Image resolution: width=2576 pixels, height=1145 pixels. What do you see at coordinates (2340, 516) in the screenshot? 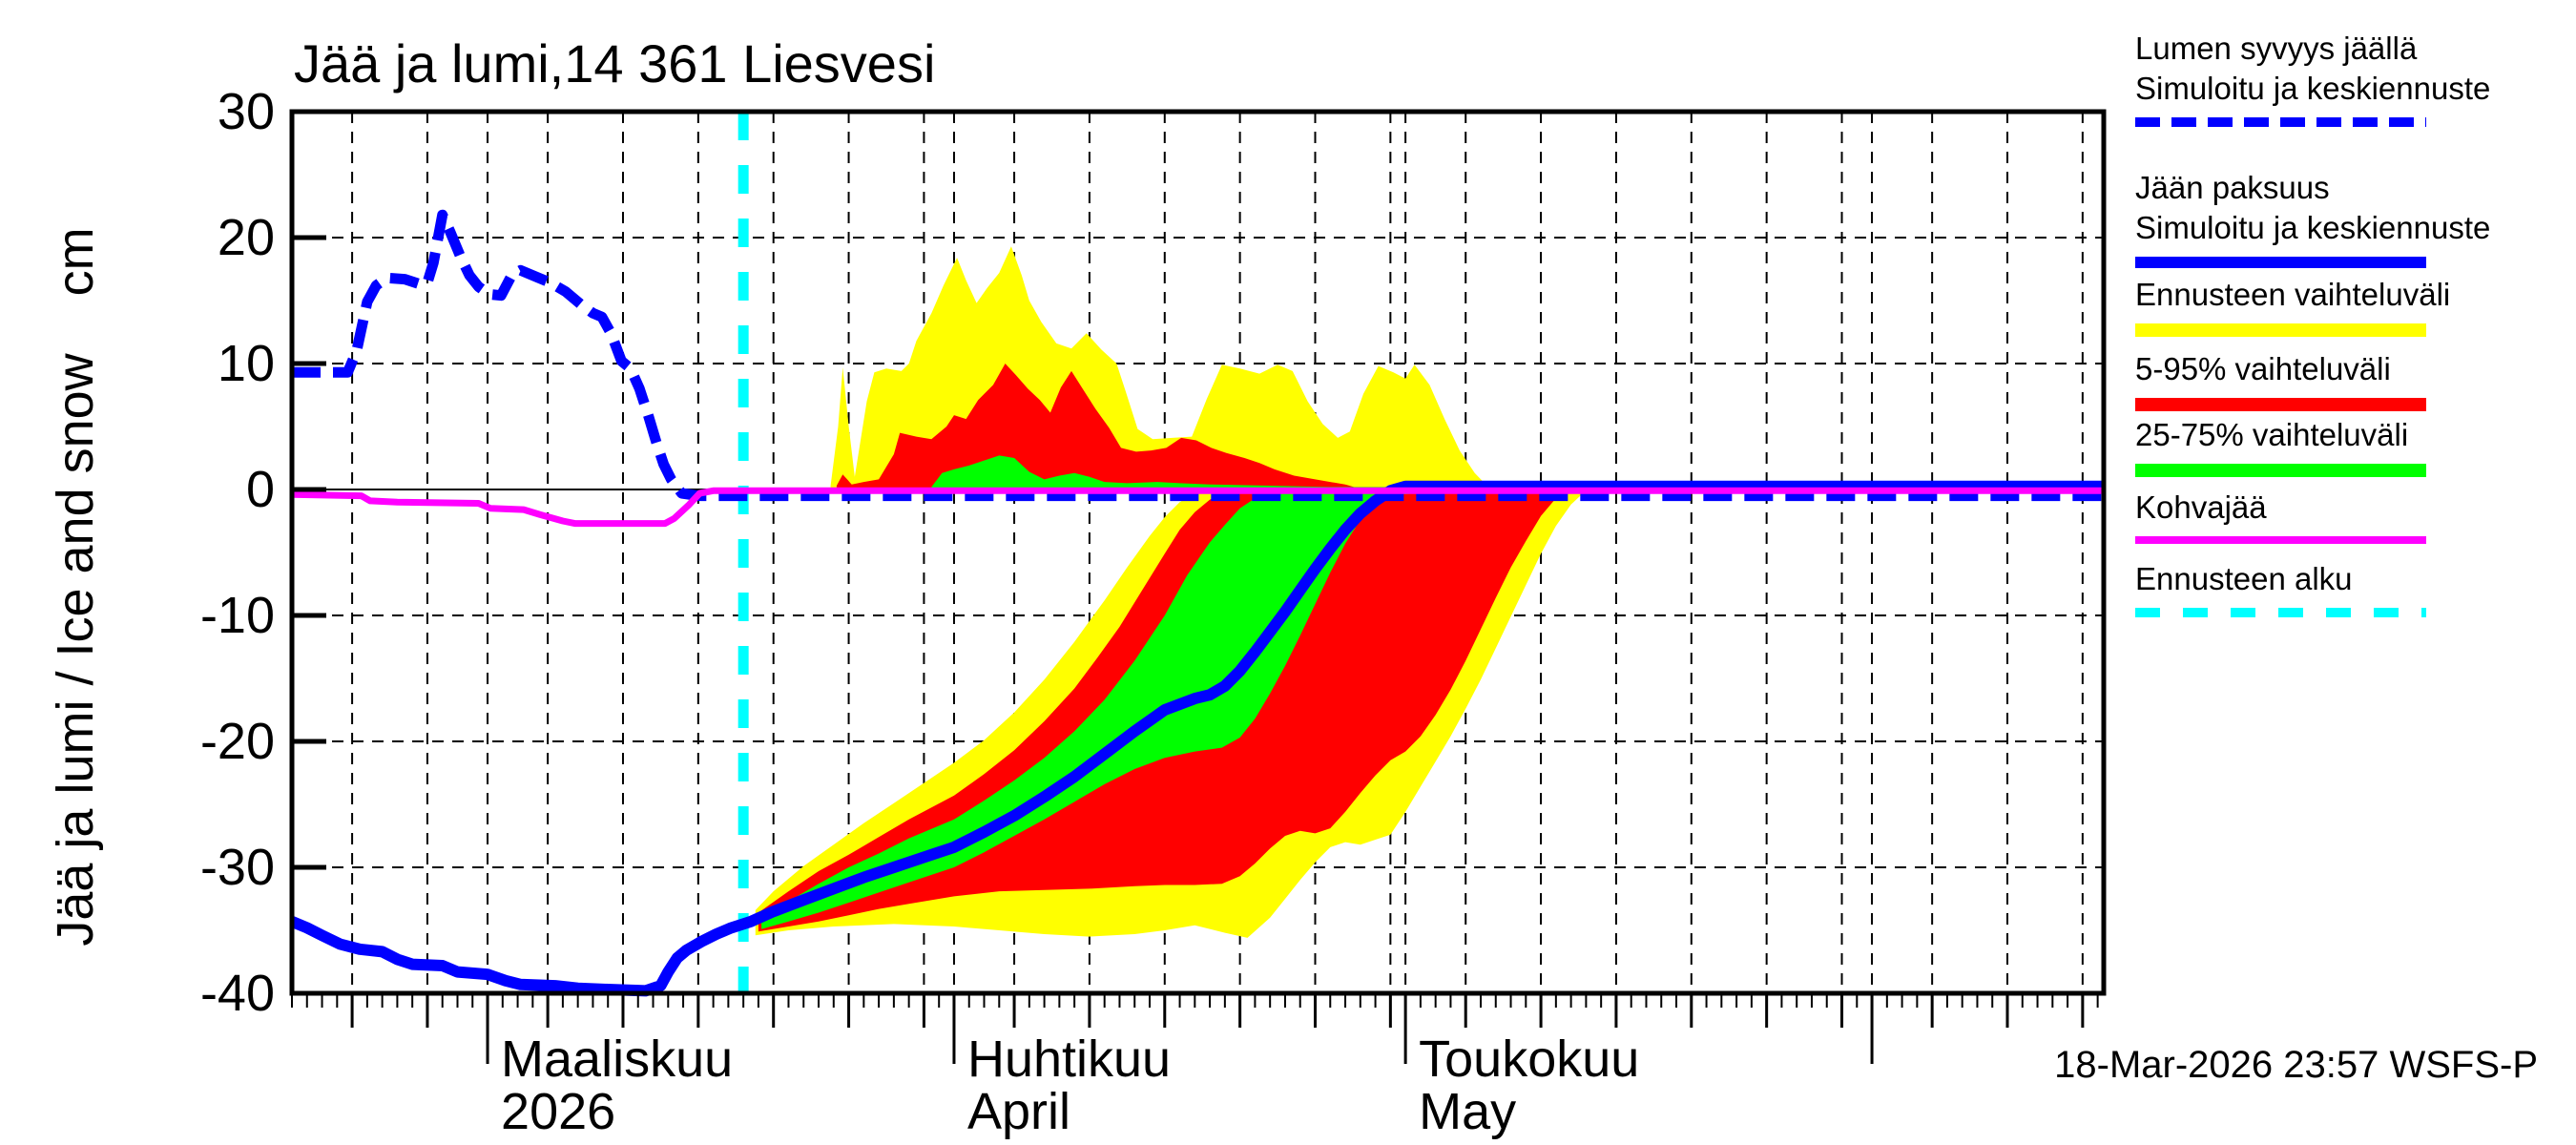
I see `legend-item: Kohvajää` at bounding box center [2340, 516].